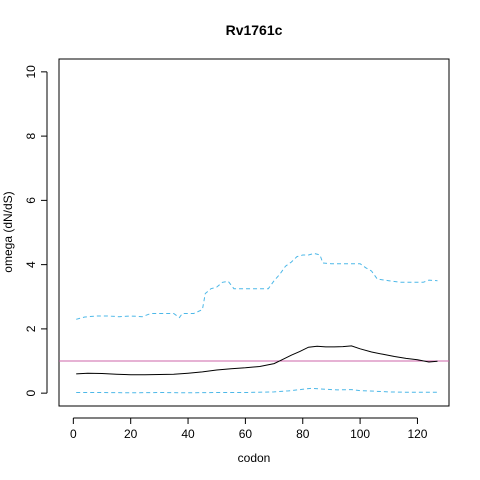  What do you see at coordinates (254, 458) in the screenshot?
I see `x-axis-label: codon` at bounding box center [254, 458].